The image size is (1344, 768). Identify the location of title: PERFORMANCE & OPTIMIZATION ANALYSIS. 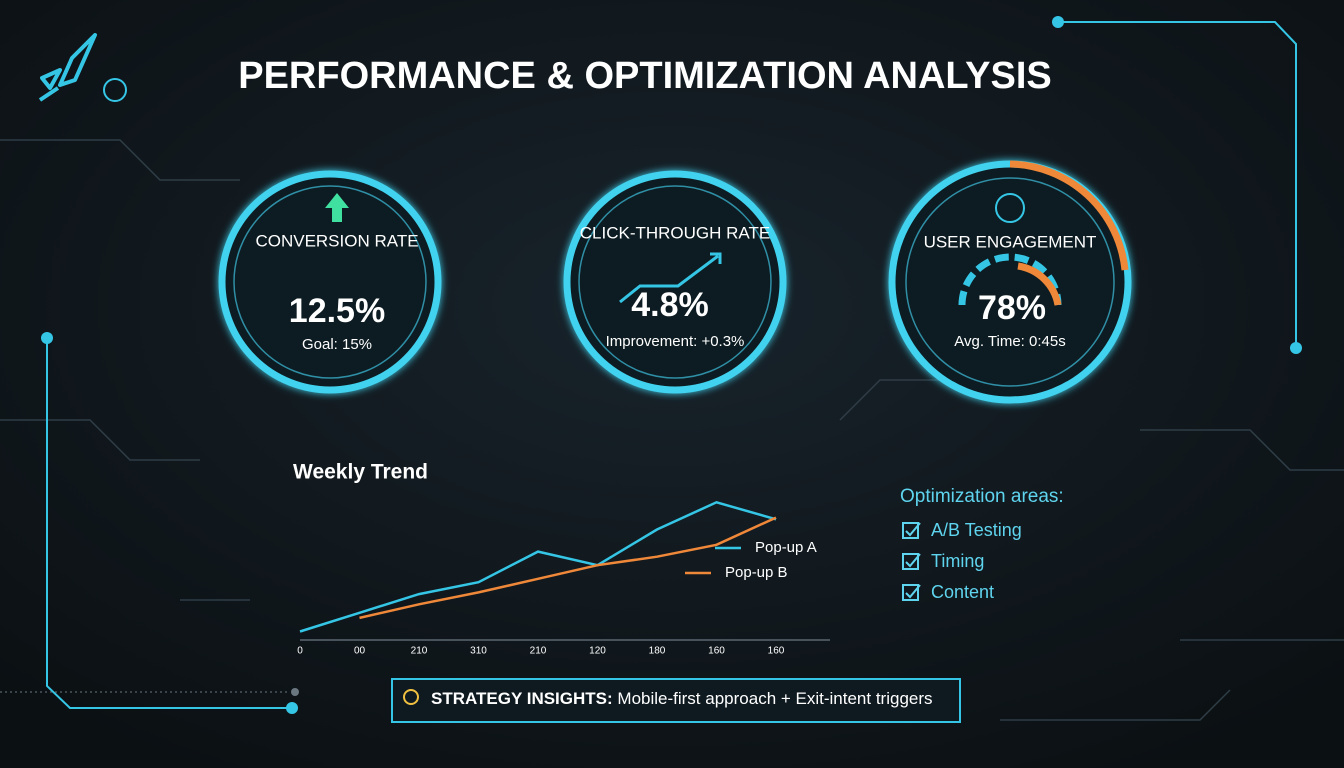
(645, 76).